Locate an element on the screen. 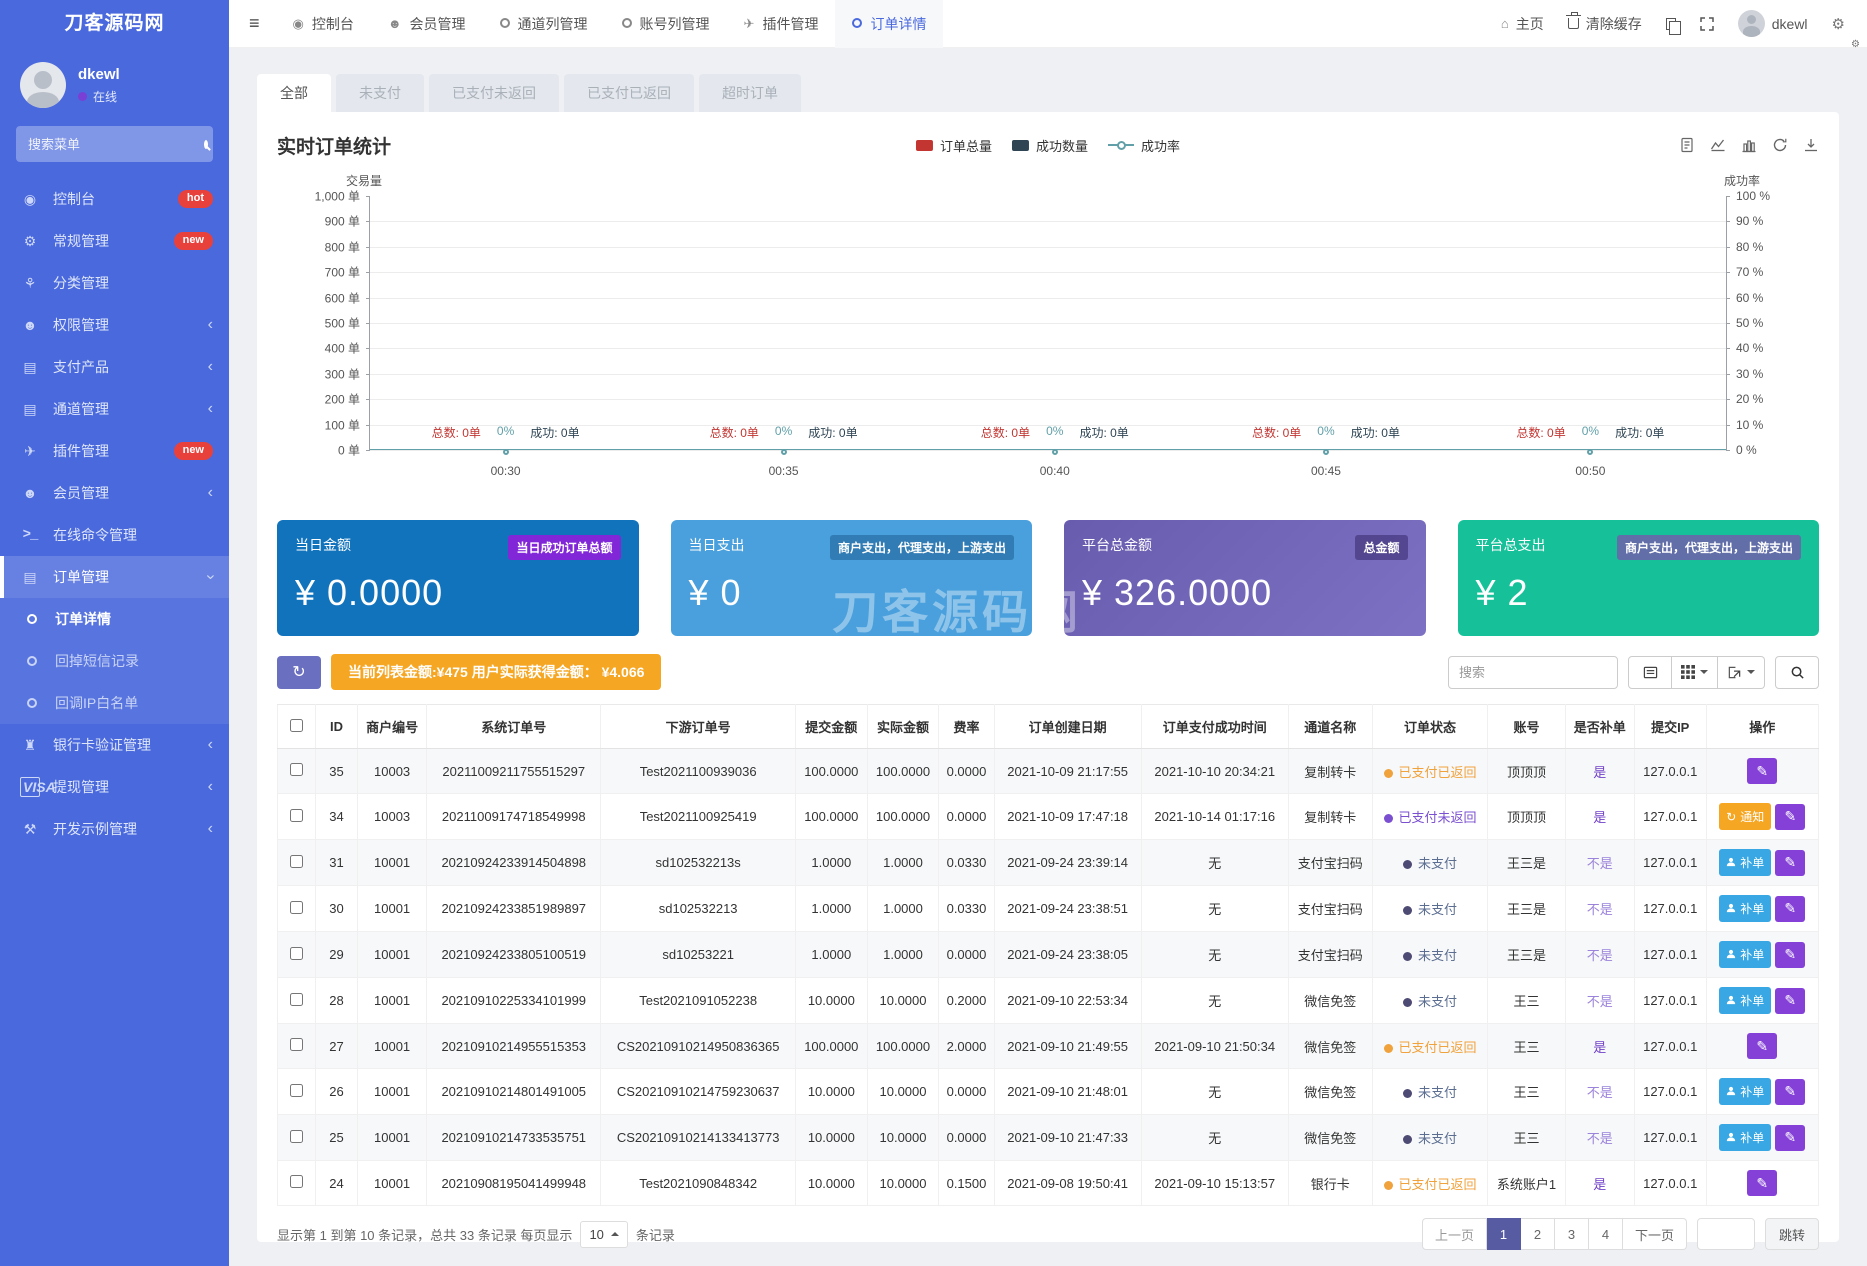 The width and height of the screenshot is (1867, 1266). tab-超时订单: 超时订单 is located at coordinates (750, 93).